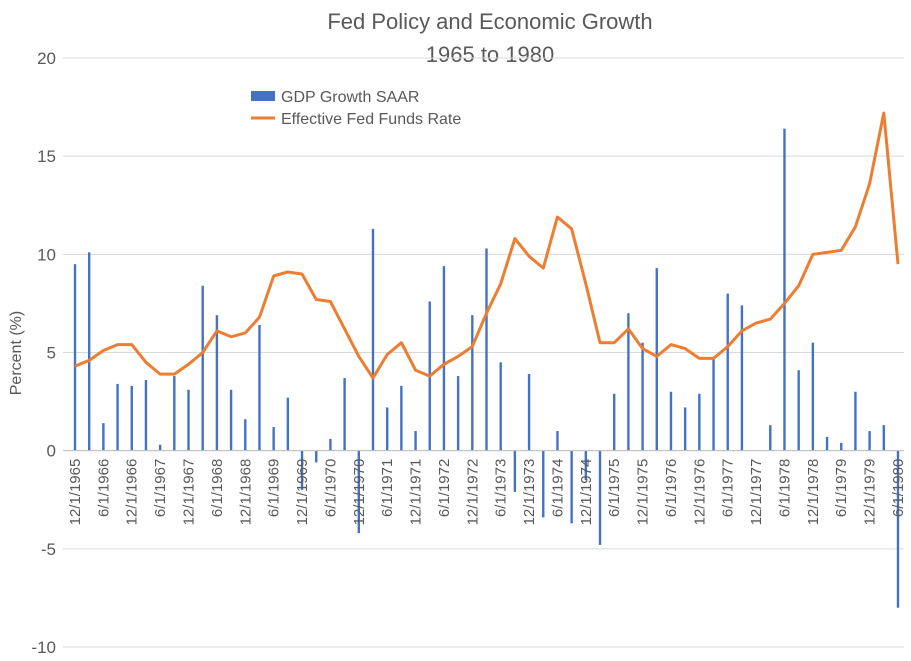  I want to click on y-tick-label: -5, so click(48, 549).